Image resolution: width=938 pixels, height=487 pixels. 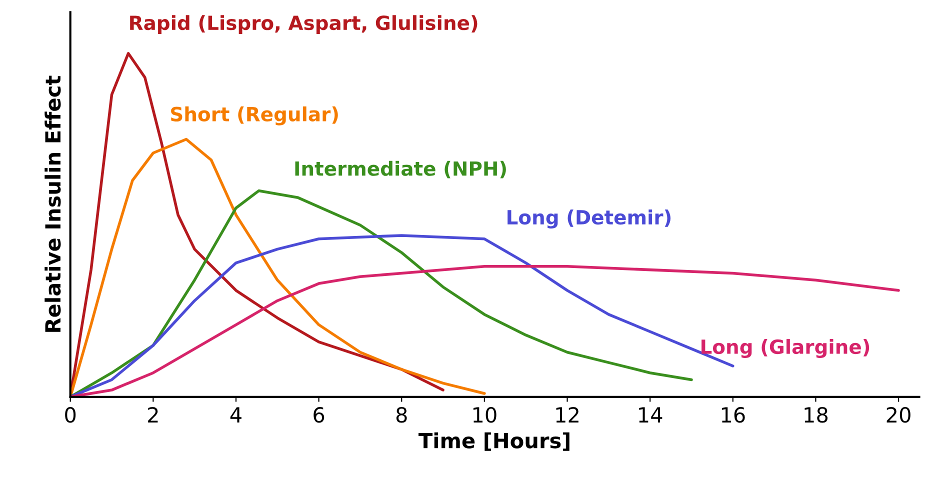 I want to click on text: Long (Glargine), so click(x=786, y=348).